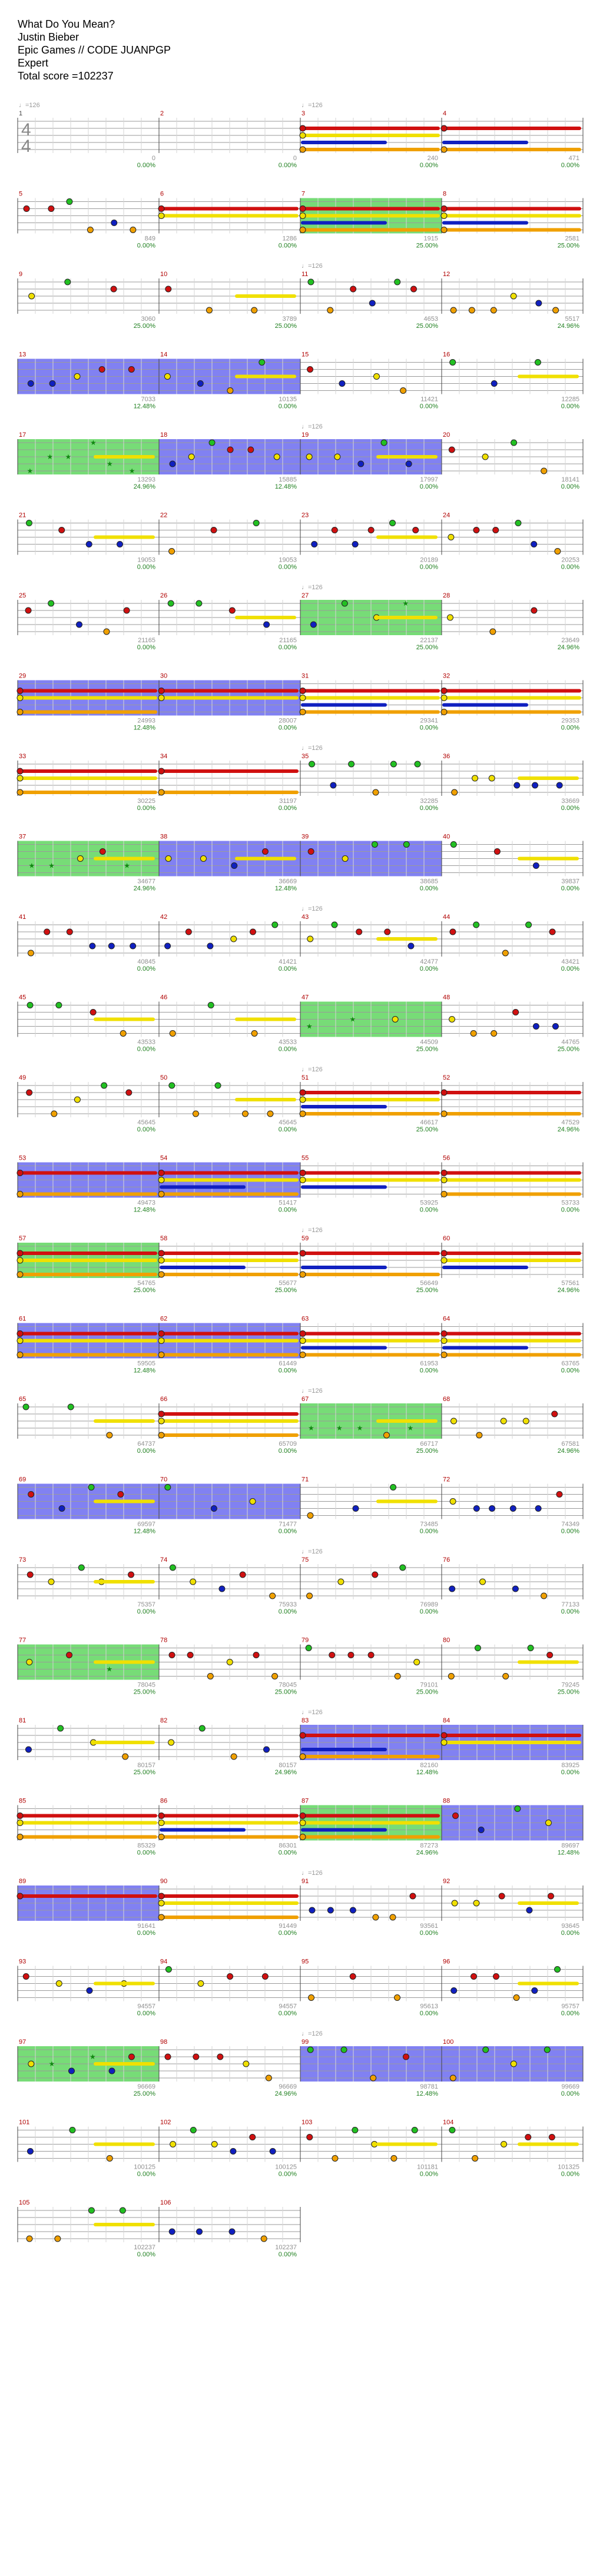 Image resolution: width=603 pixels, height=2576 pixels. Describe the element at coordinates (312, 908) in the screenshot. I see `tempo-marker: ♩=126` at that location.